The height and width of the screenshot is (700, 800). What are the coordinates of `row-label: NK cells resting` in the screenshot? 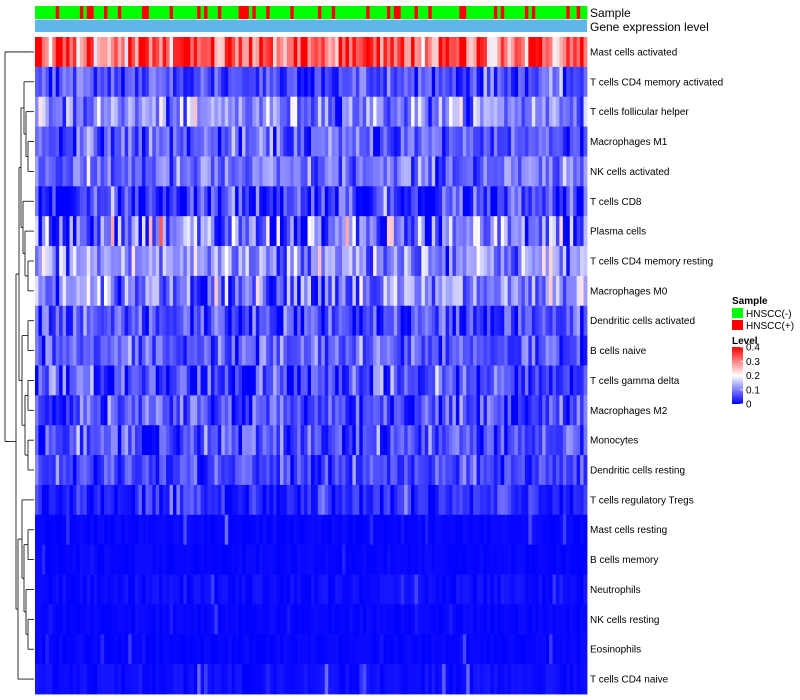 It's located at (624, 620).